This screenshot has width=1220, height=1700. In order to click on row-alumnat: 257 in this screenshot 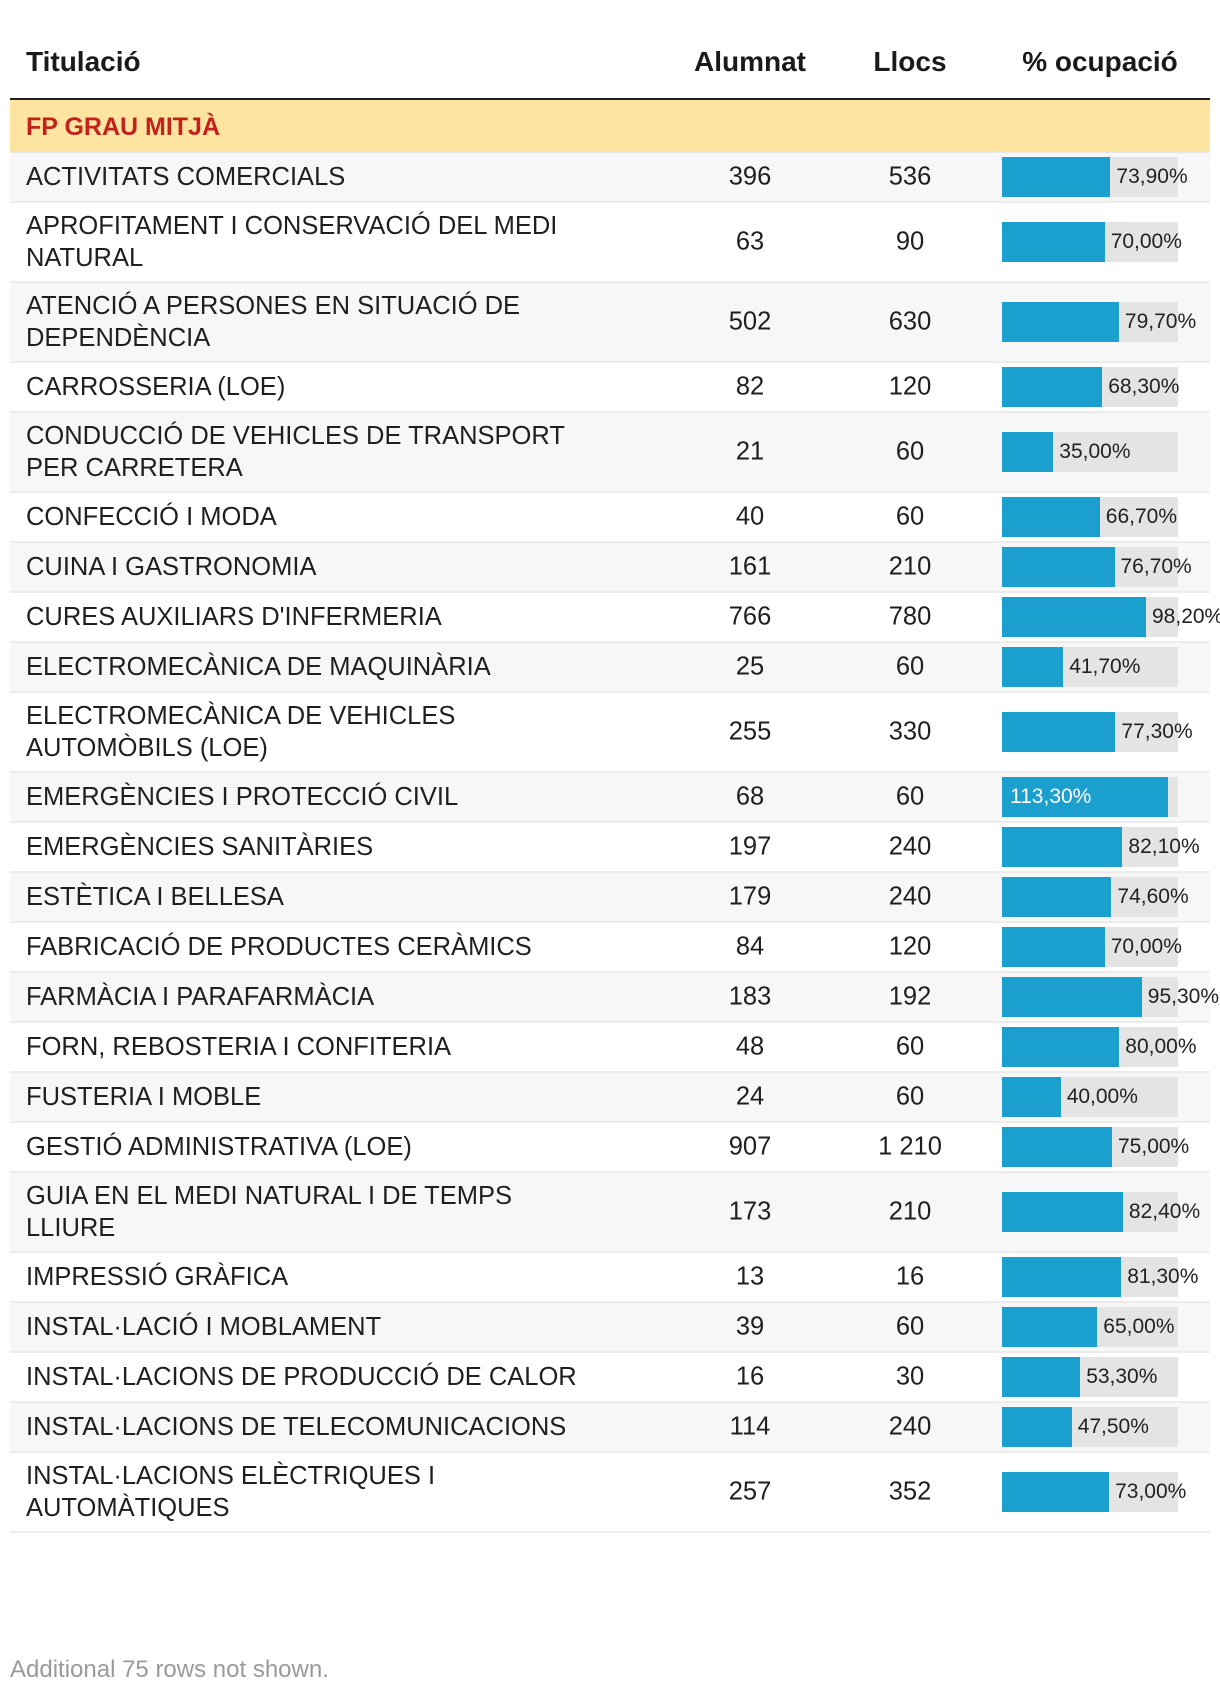, I will do `click(750, 1491)`.